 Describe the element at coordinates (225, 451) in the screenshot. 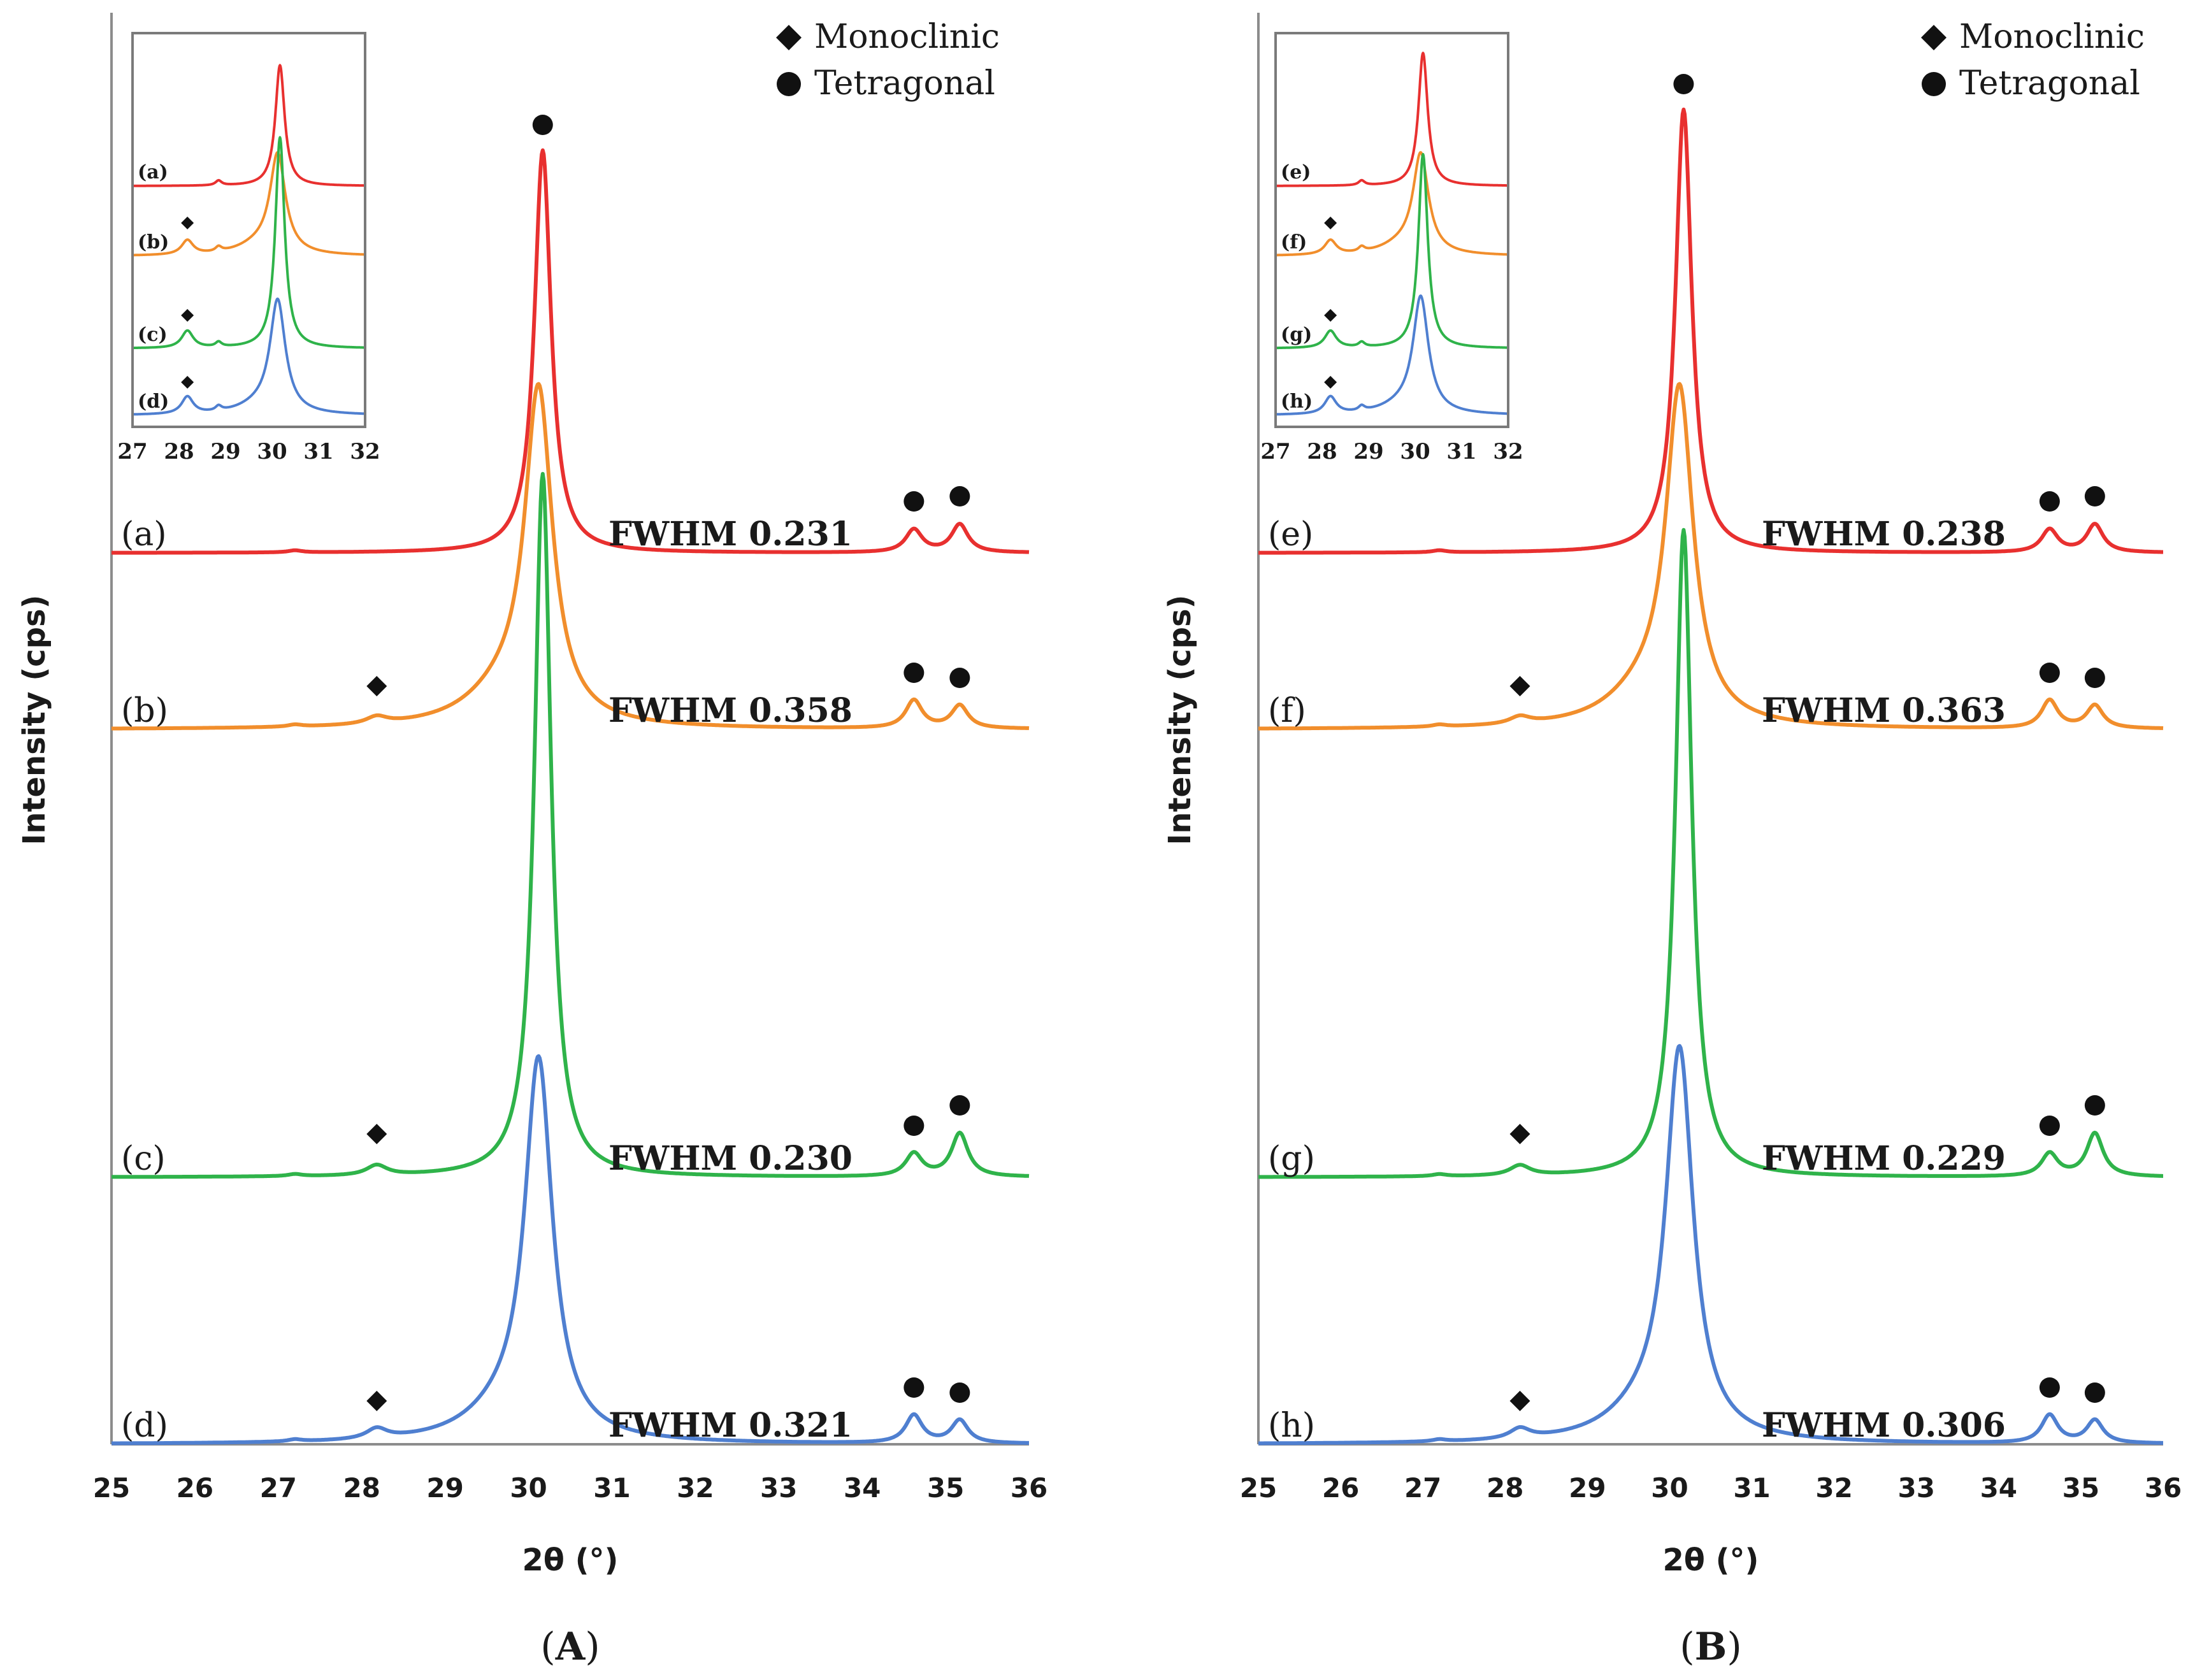

I see `inset-x-tick-label: 29` at that location.